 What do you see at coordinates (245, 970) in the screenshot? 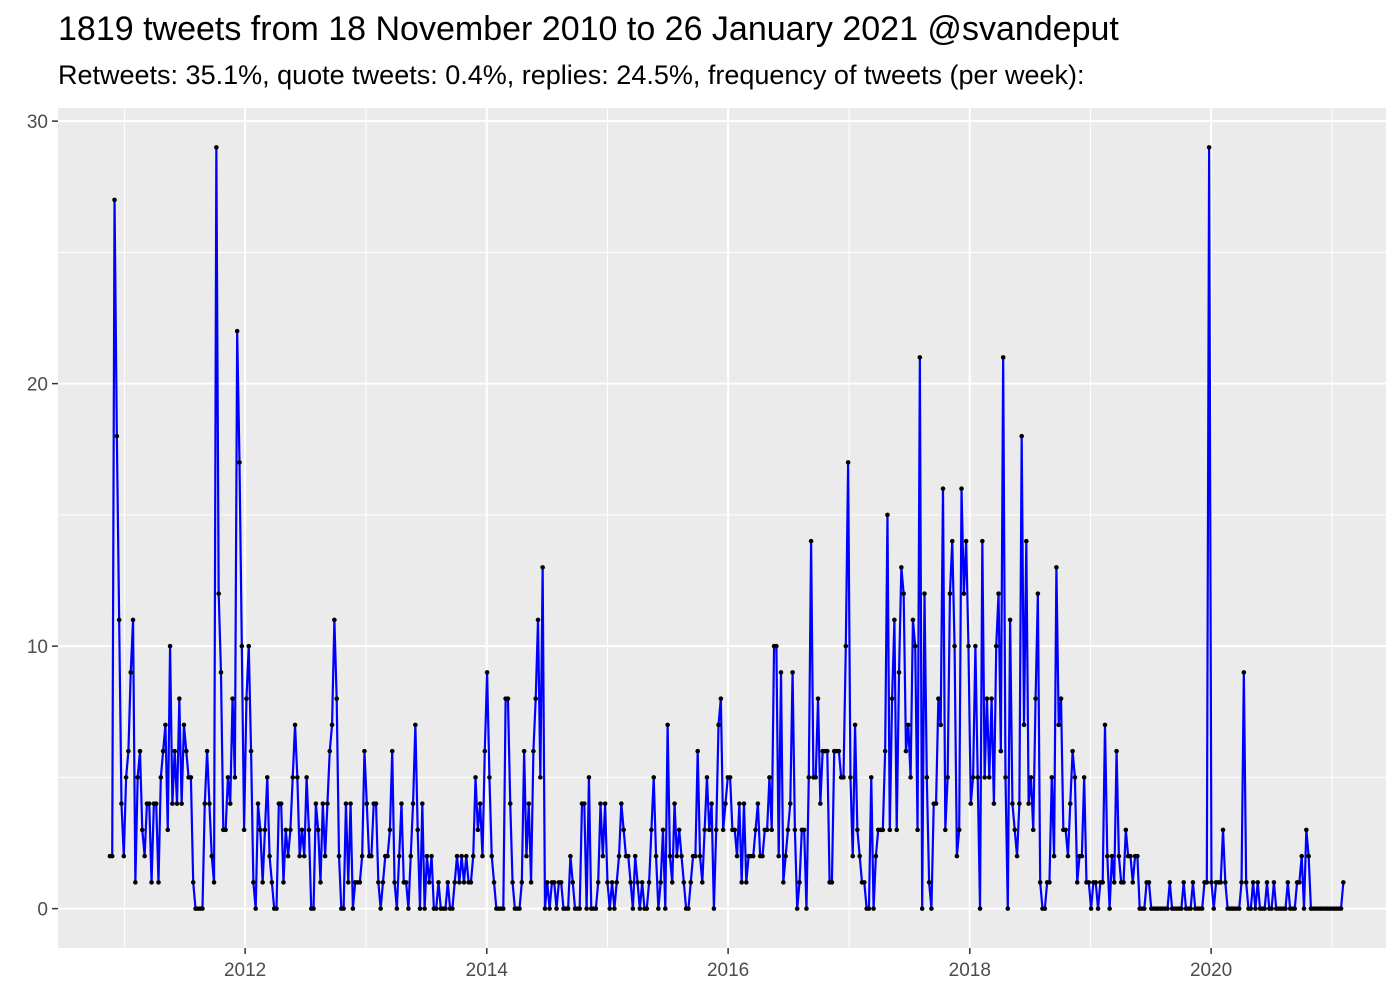
I see `x-tick-label: 2012` at bounding box center [245, 970].